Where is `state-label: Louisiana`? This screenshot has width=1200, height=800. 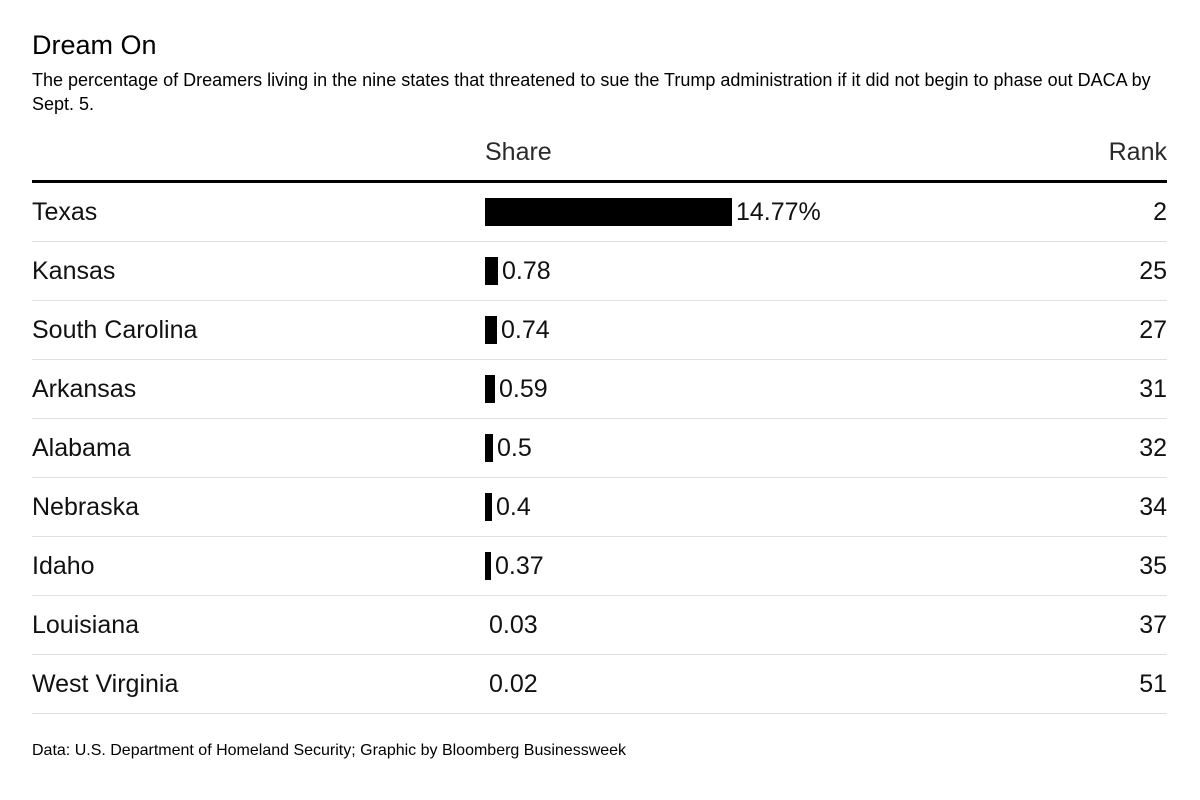 state-label: Louisiana is located at coordinates (86, 624).